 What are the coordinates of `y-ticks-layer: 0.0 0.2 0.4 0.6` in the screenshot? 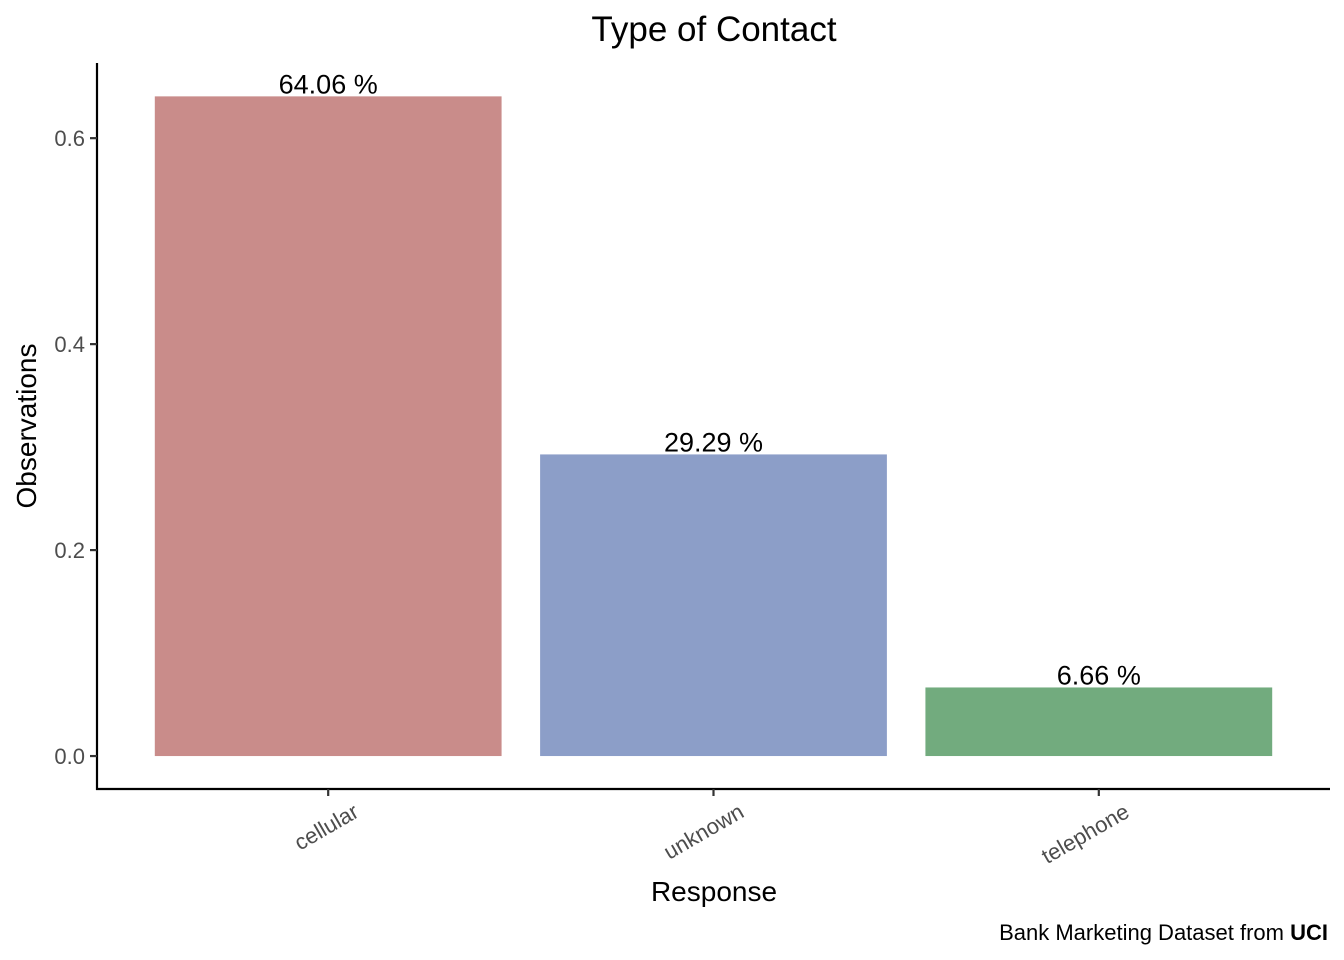 It's located at (75, 447).